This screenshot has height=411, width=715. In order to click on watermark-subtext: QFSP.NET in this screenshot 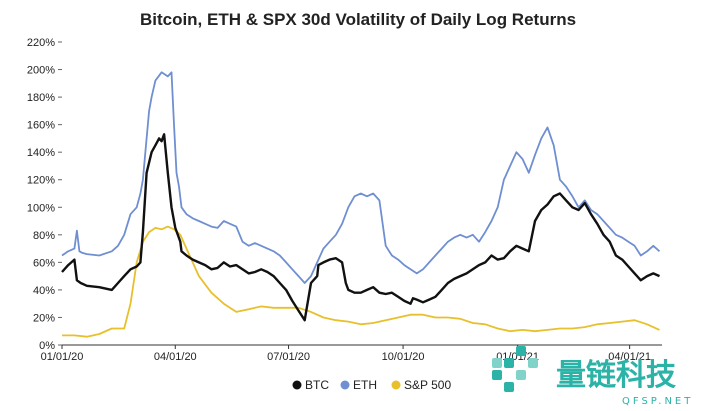, I will do `click(657, 401)`.